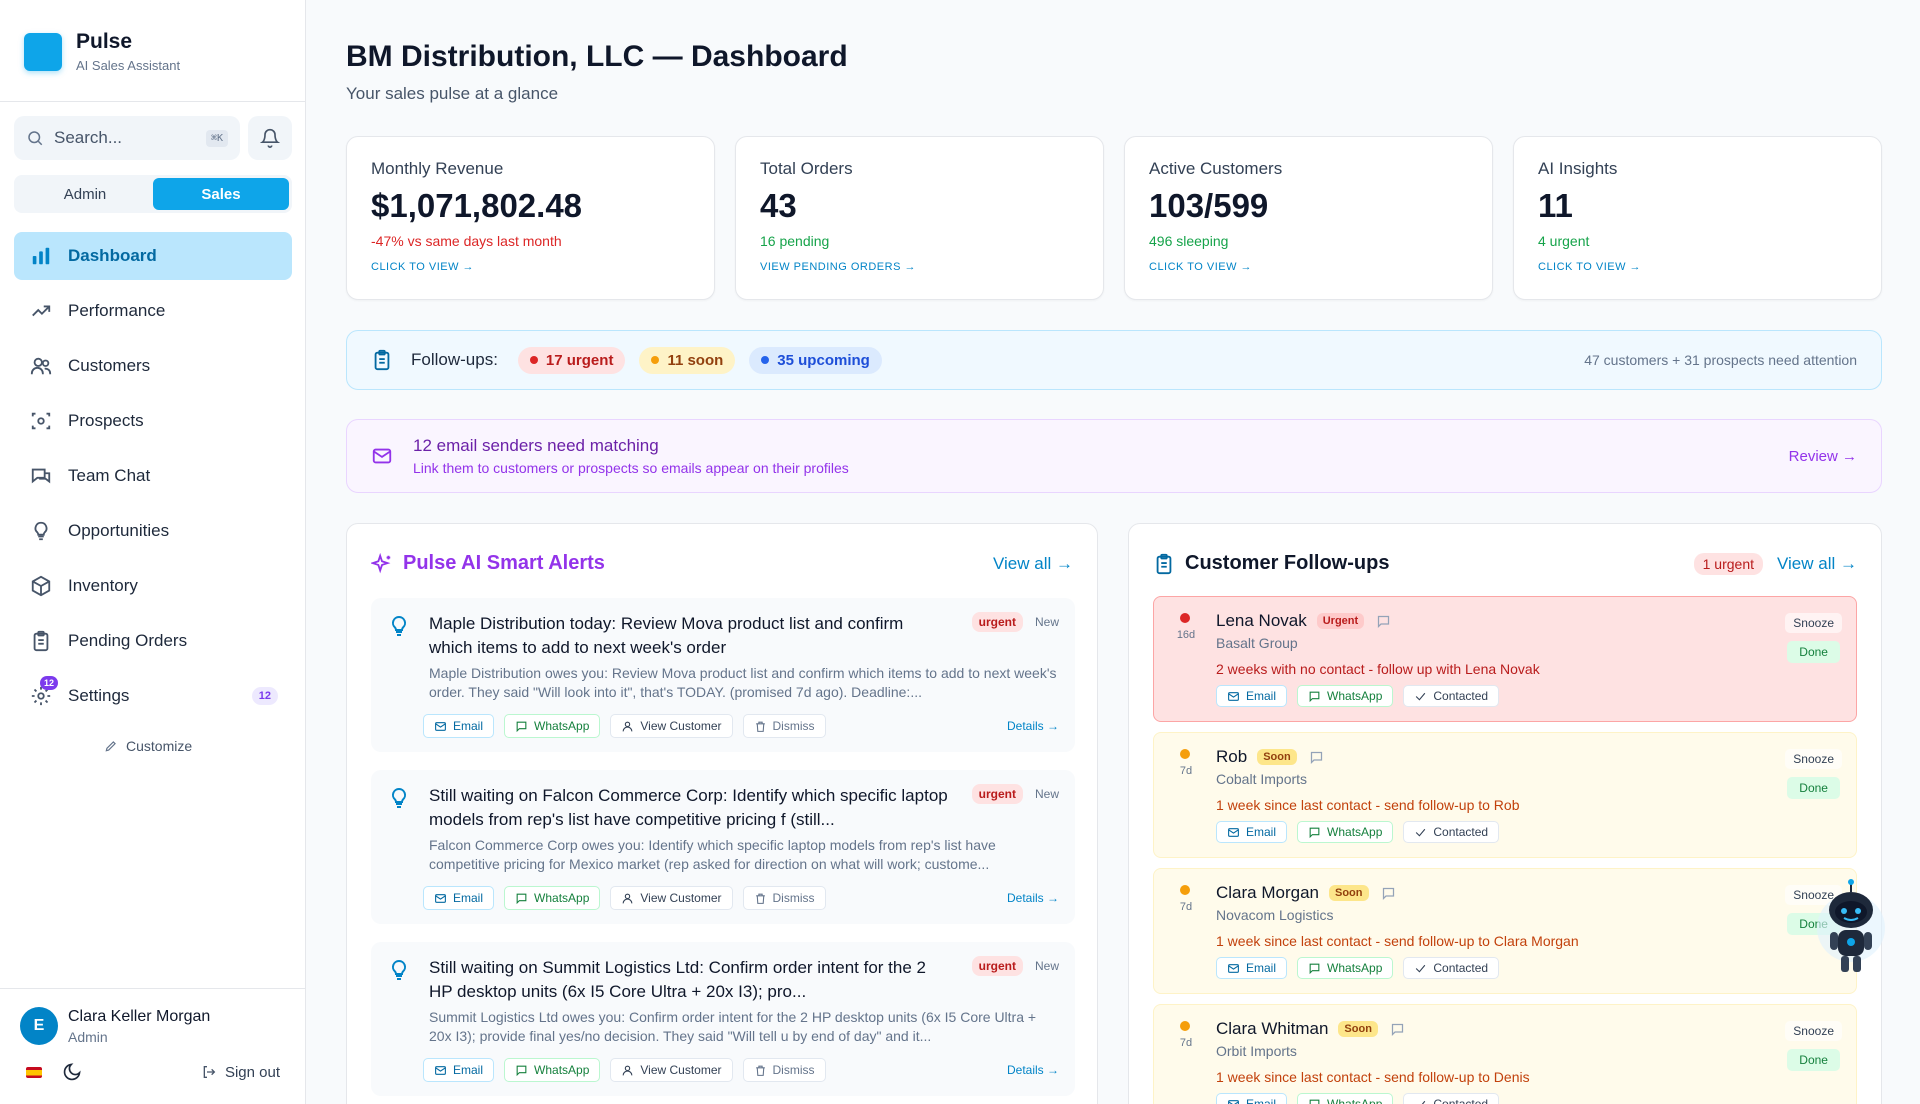  I want to click on sidebar-item-customers: Customers, so click(153, 366).